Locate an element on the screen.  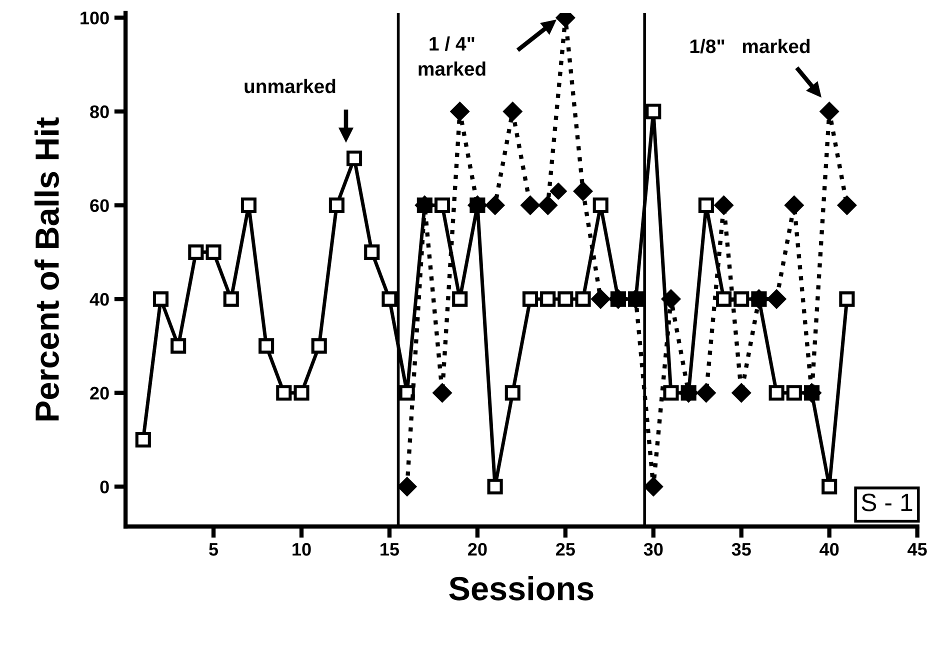
x-tick-label: 45 is located at coordinates (917, 549).